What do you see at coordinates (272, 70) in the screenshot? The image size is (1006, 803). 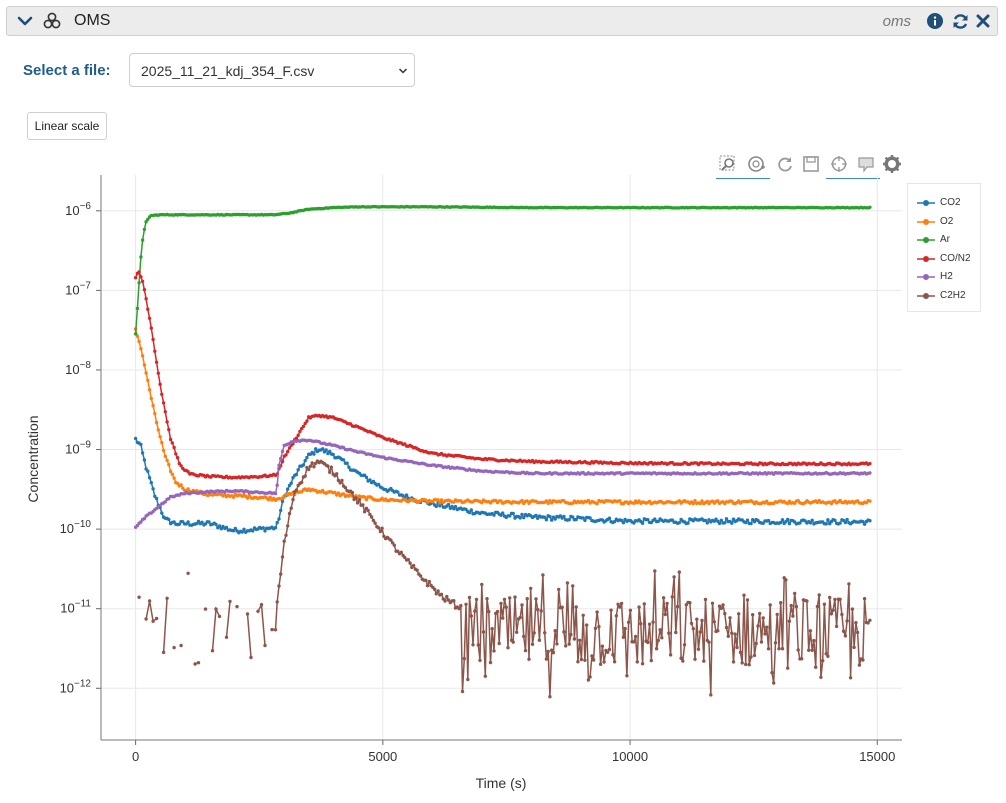 I see `file-select: 2025_11_21_kdj_354_F.csv` at bounding box center [272, 70].